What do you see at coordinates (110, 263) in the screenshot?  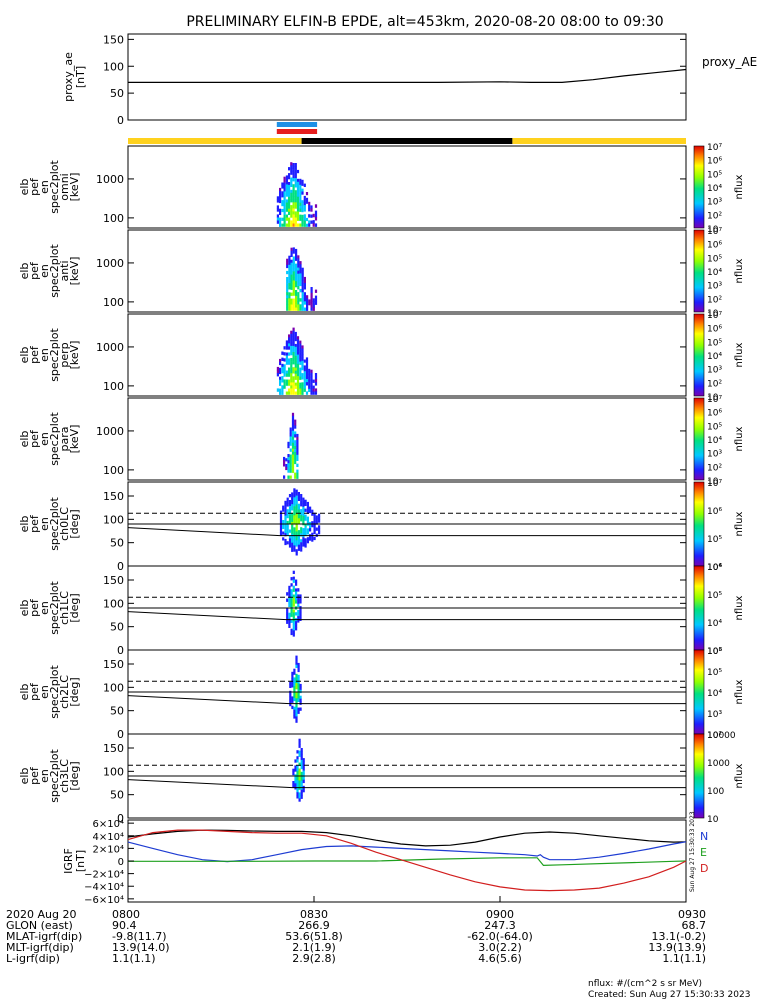 I see `ytick-label-3-1: 1000` at bounding box center [110, 263].